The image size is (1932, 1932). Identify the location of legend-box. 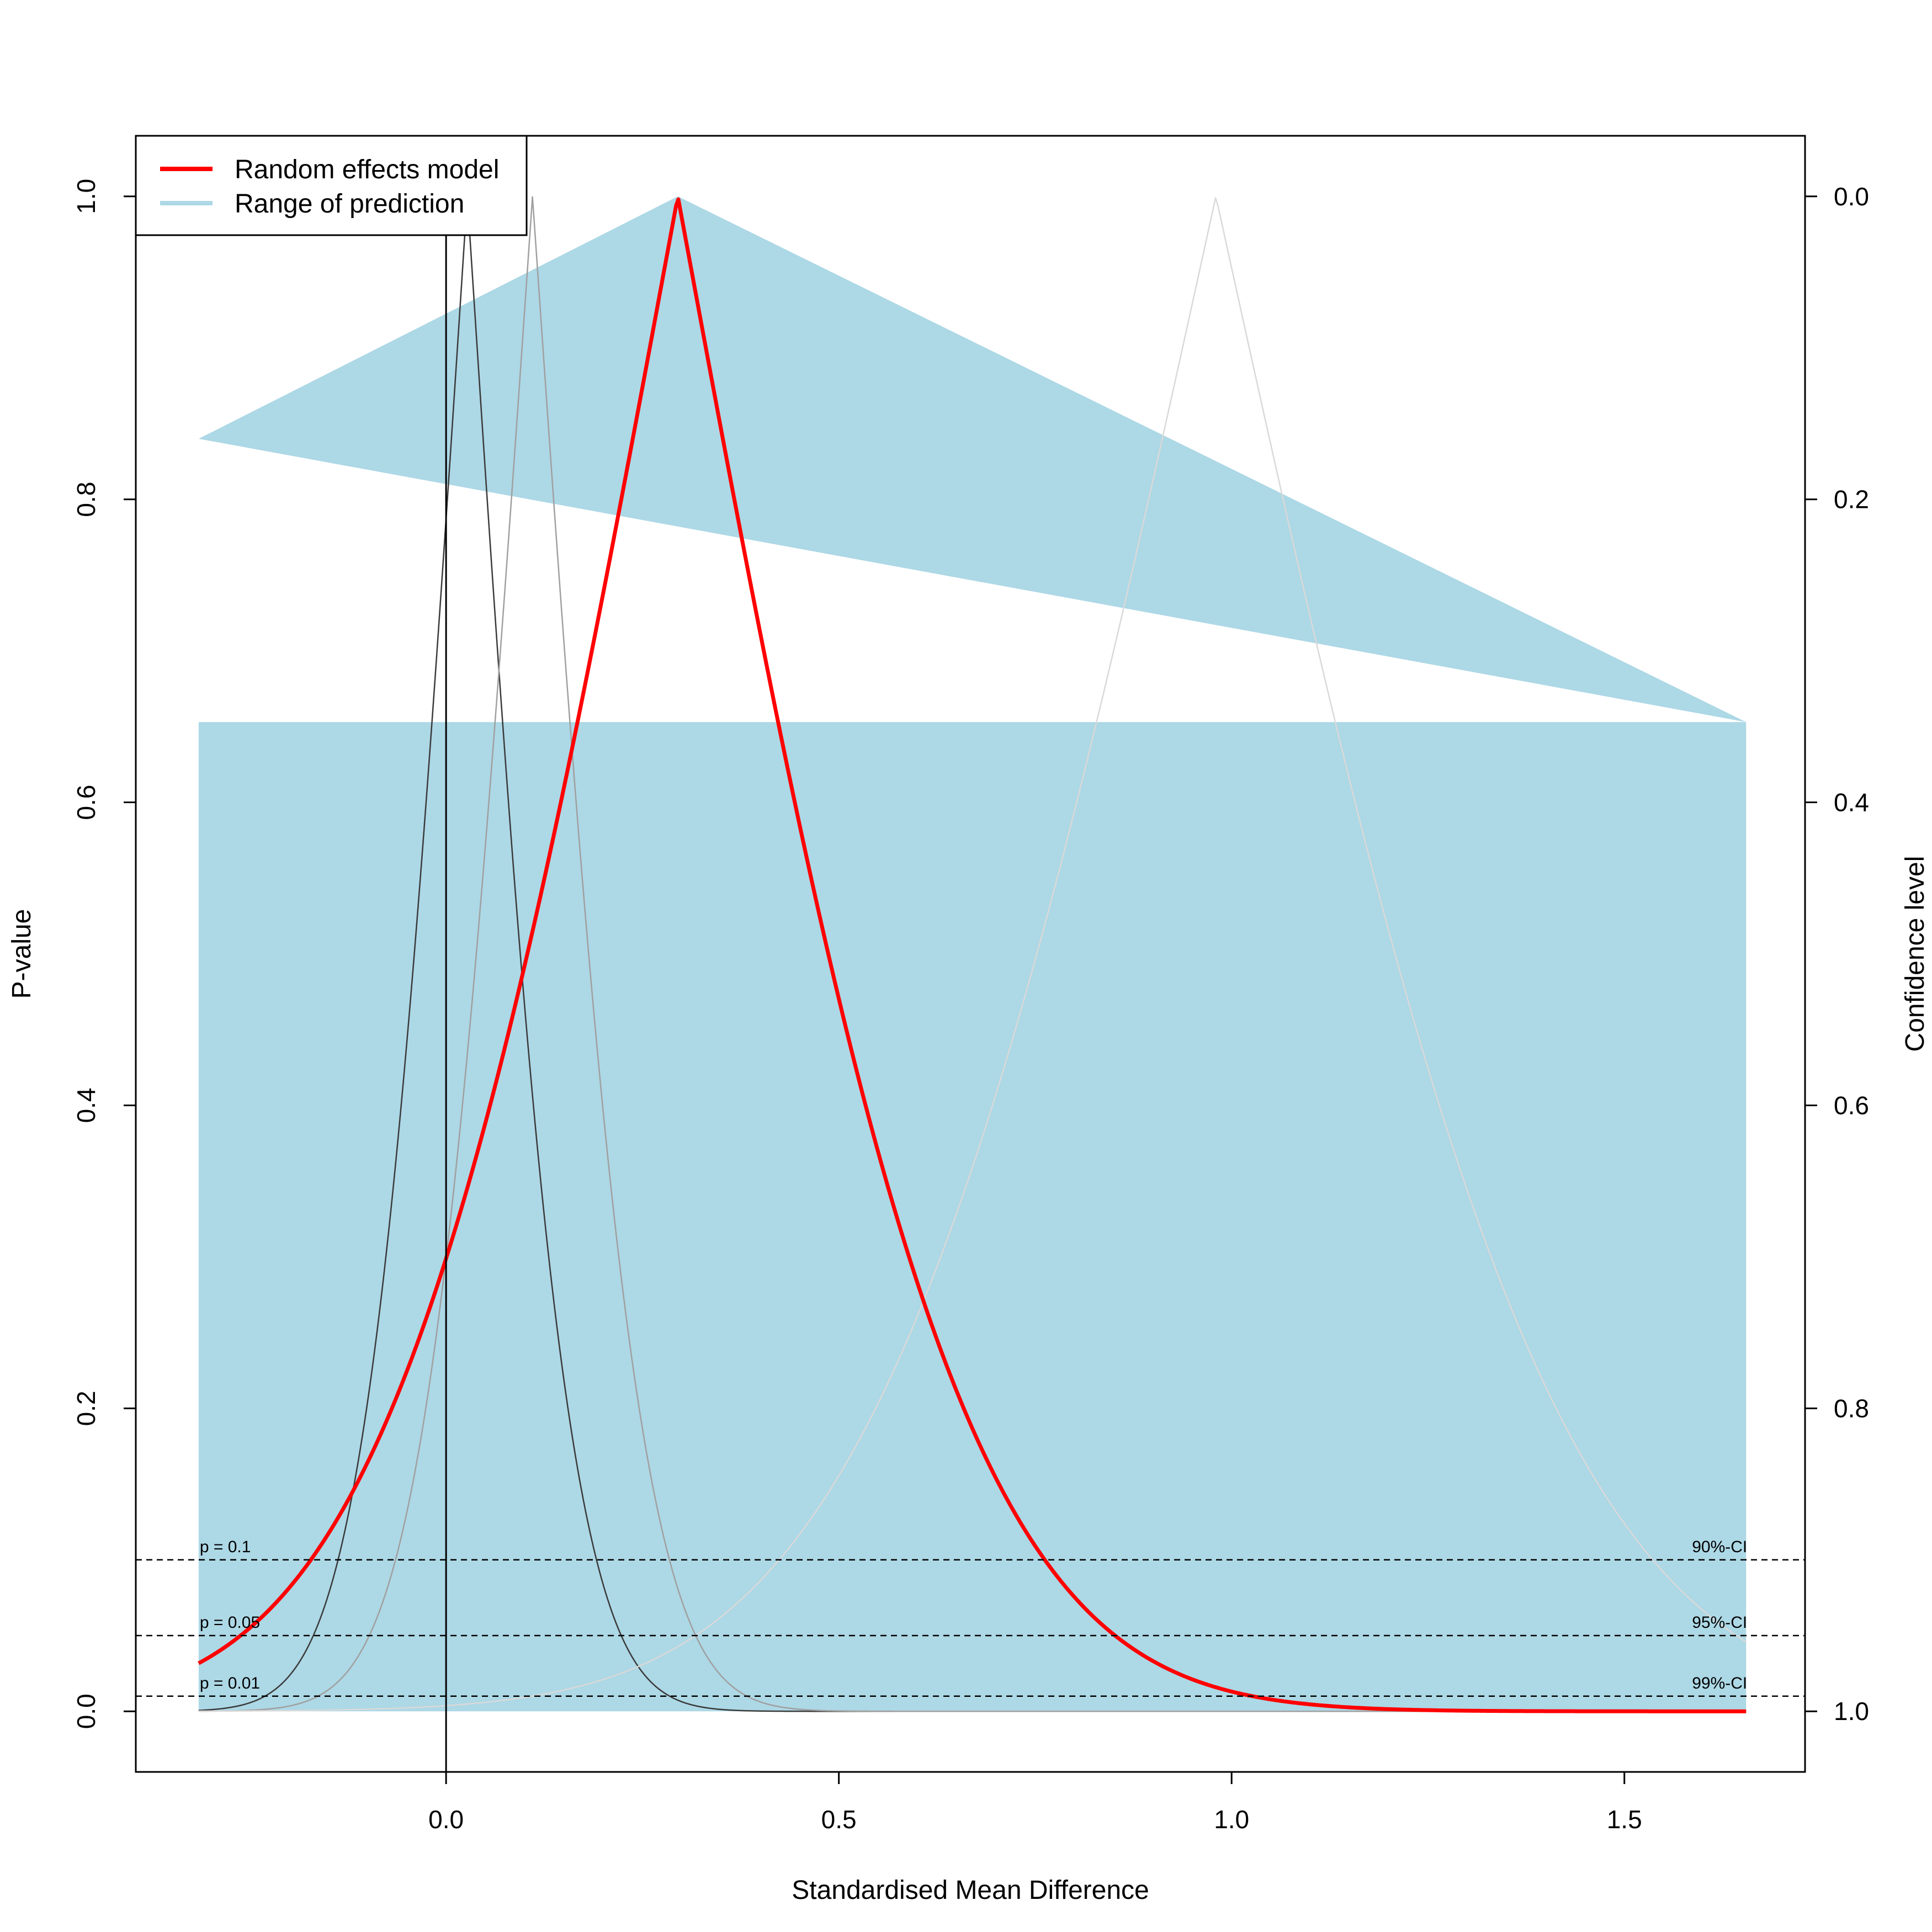
(332, 186).